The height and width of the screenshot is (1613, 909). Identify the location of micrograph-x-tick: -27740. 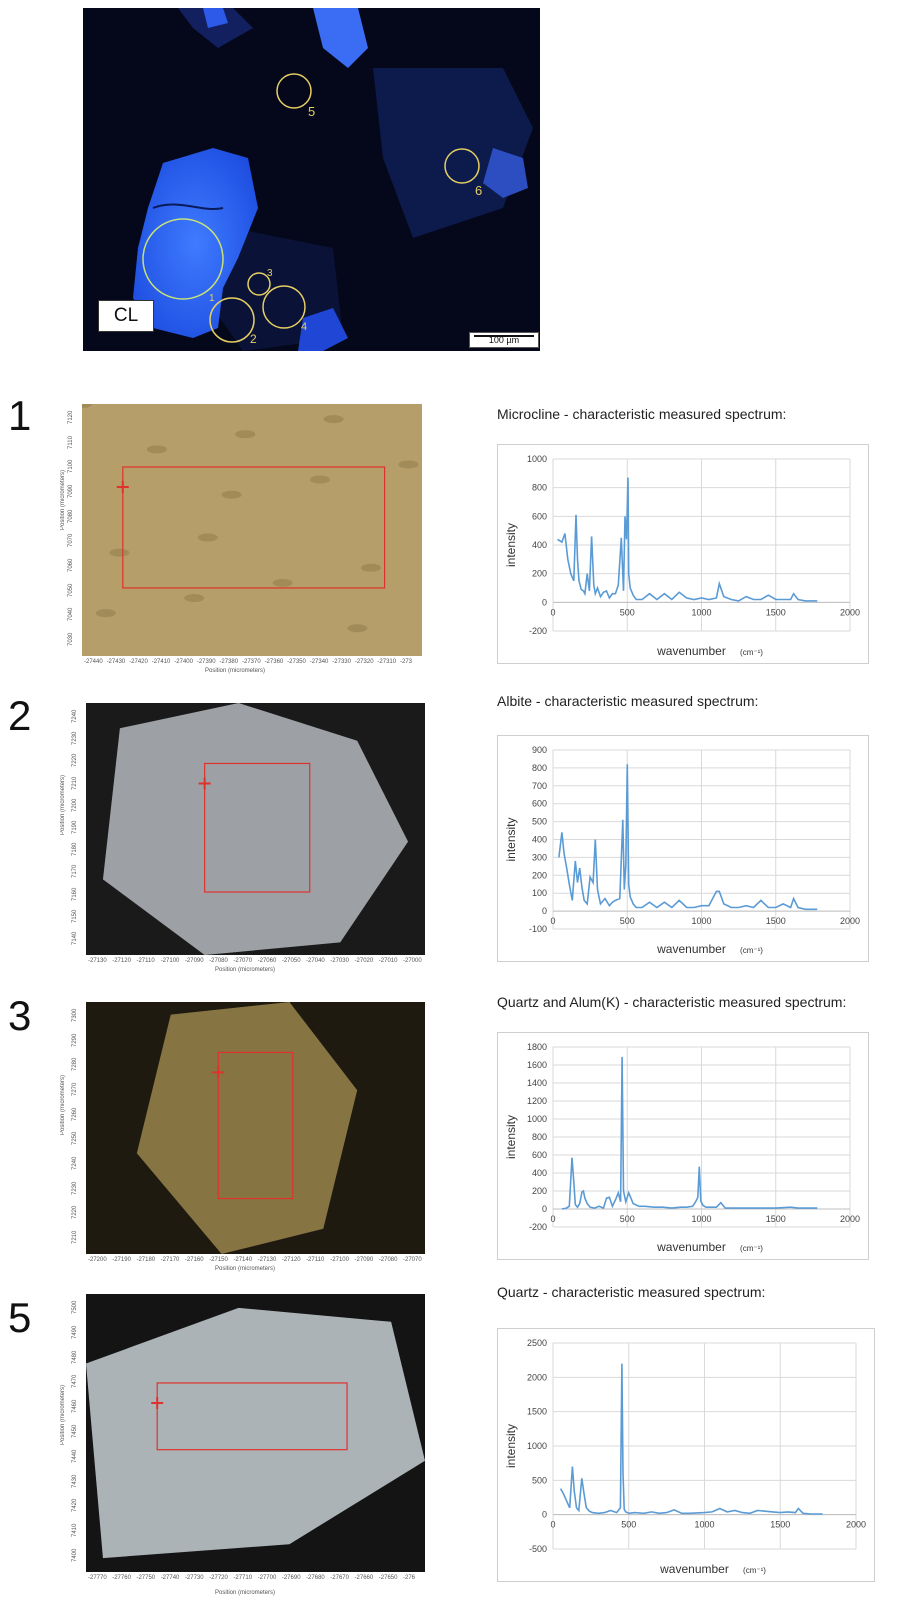
(170, 1578).